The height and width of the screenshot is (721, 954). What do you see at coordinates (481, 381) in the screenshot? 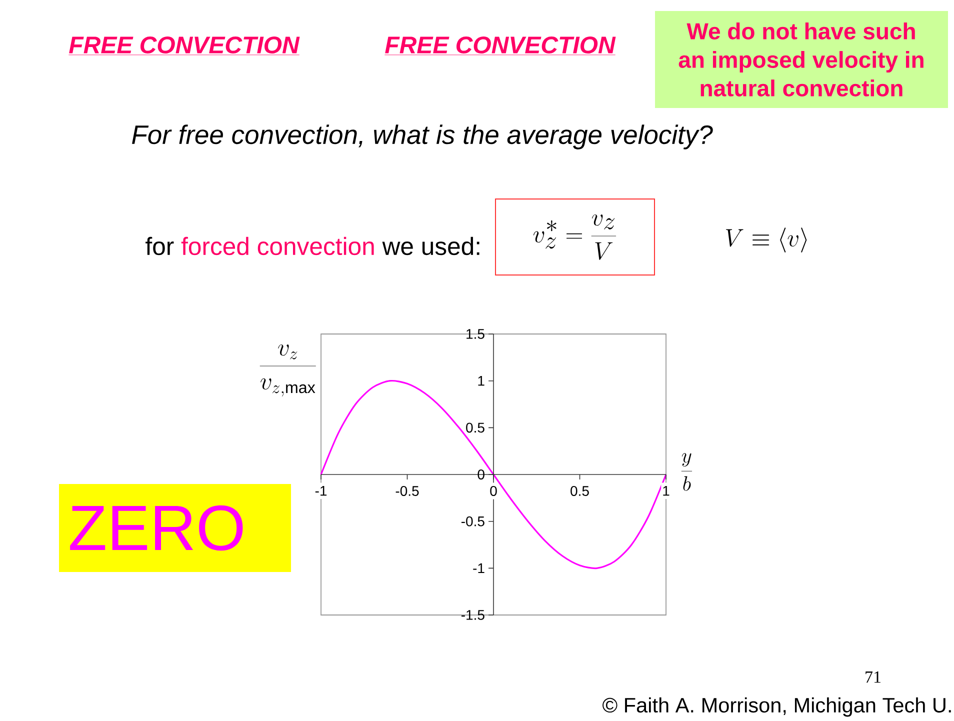
I see `y-tick-label: 1` at bounding box center [481, 381].